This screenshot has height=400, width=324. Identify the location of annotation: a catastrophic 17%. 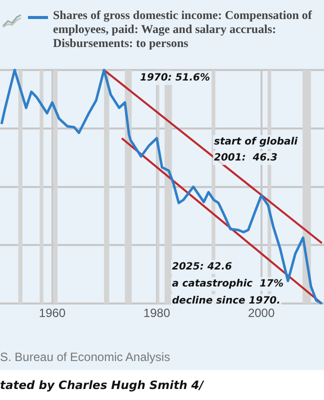
(228, 284).